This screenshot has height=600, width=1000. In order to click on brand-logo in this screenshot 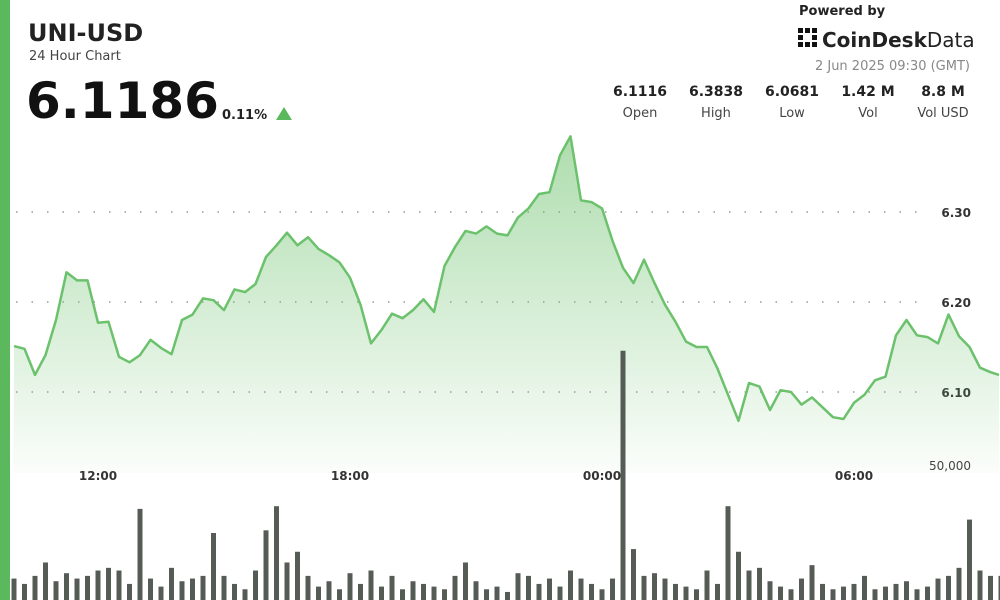, I will do `click(807, 37)`.